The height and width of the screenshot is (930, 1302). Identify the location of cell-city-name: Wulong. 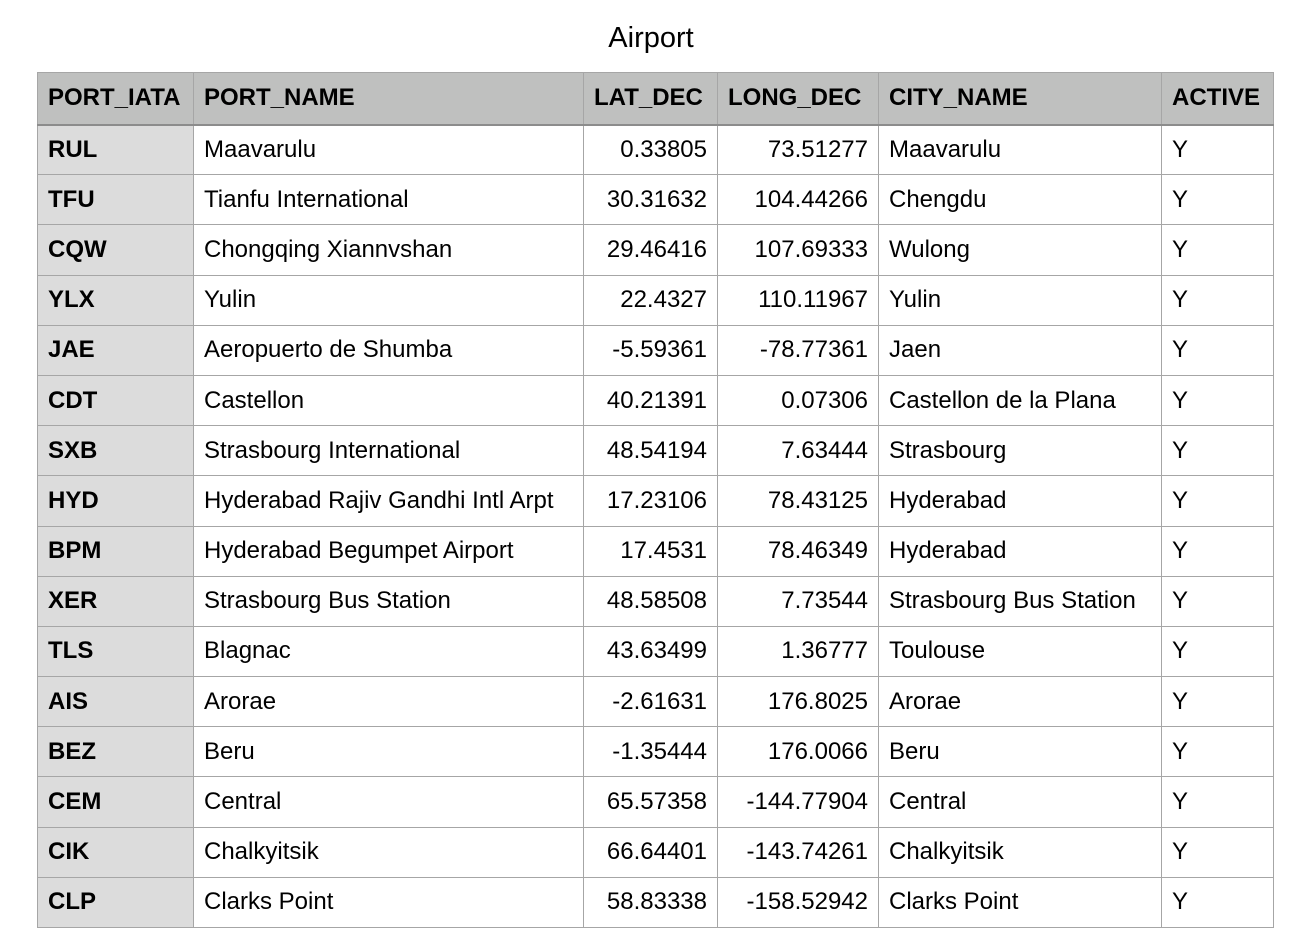
(1020, 250).